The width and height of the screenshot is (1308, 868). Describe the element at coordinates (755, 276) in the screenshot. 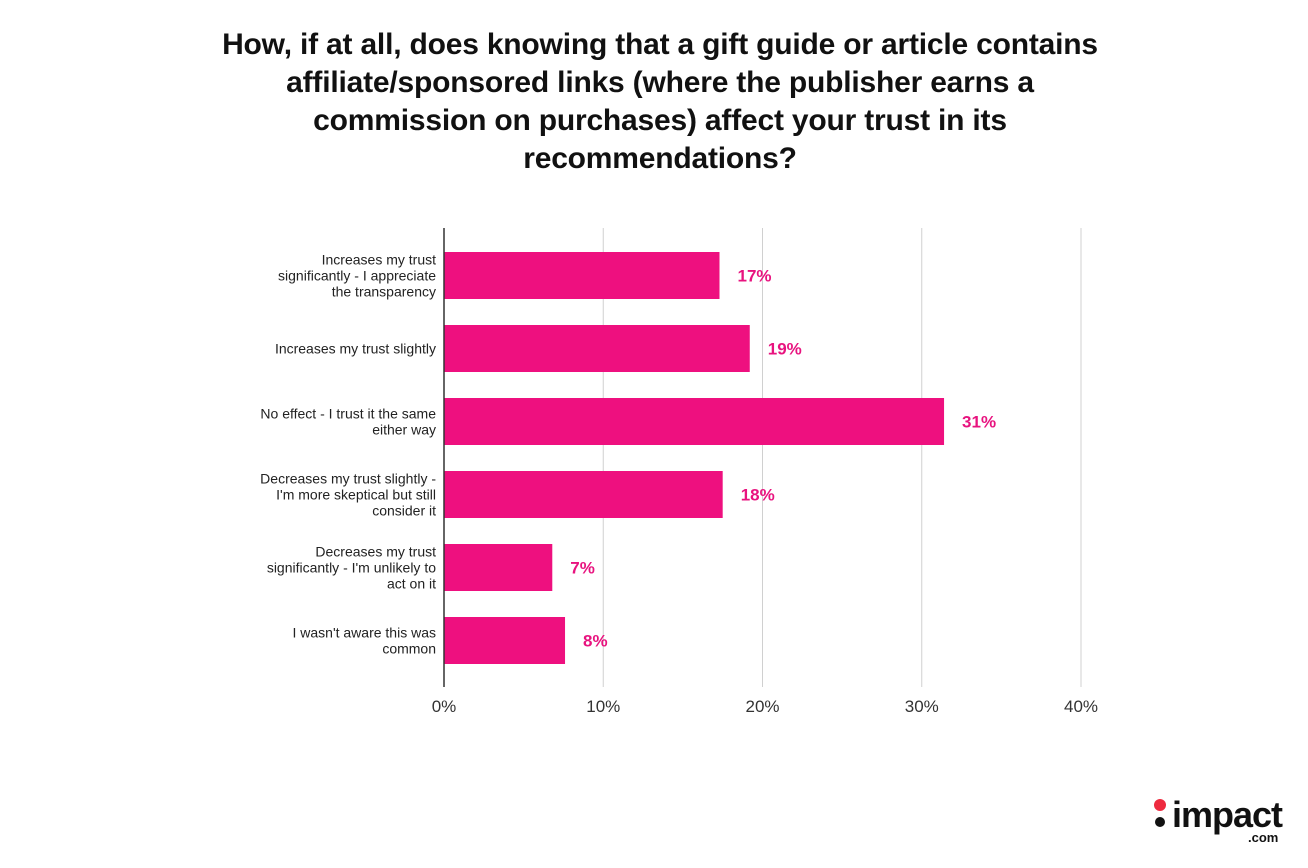

I see `data-label: 17%` at that location.